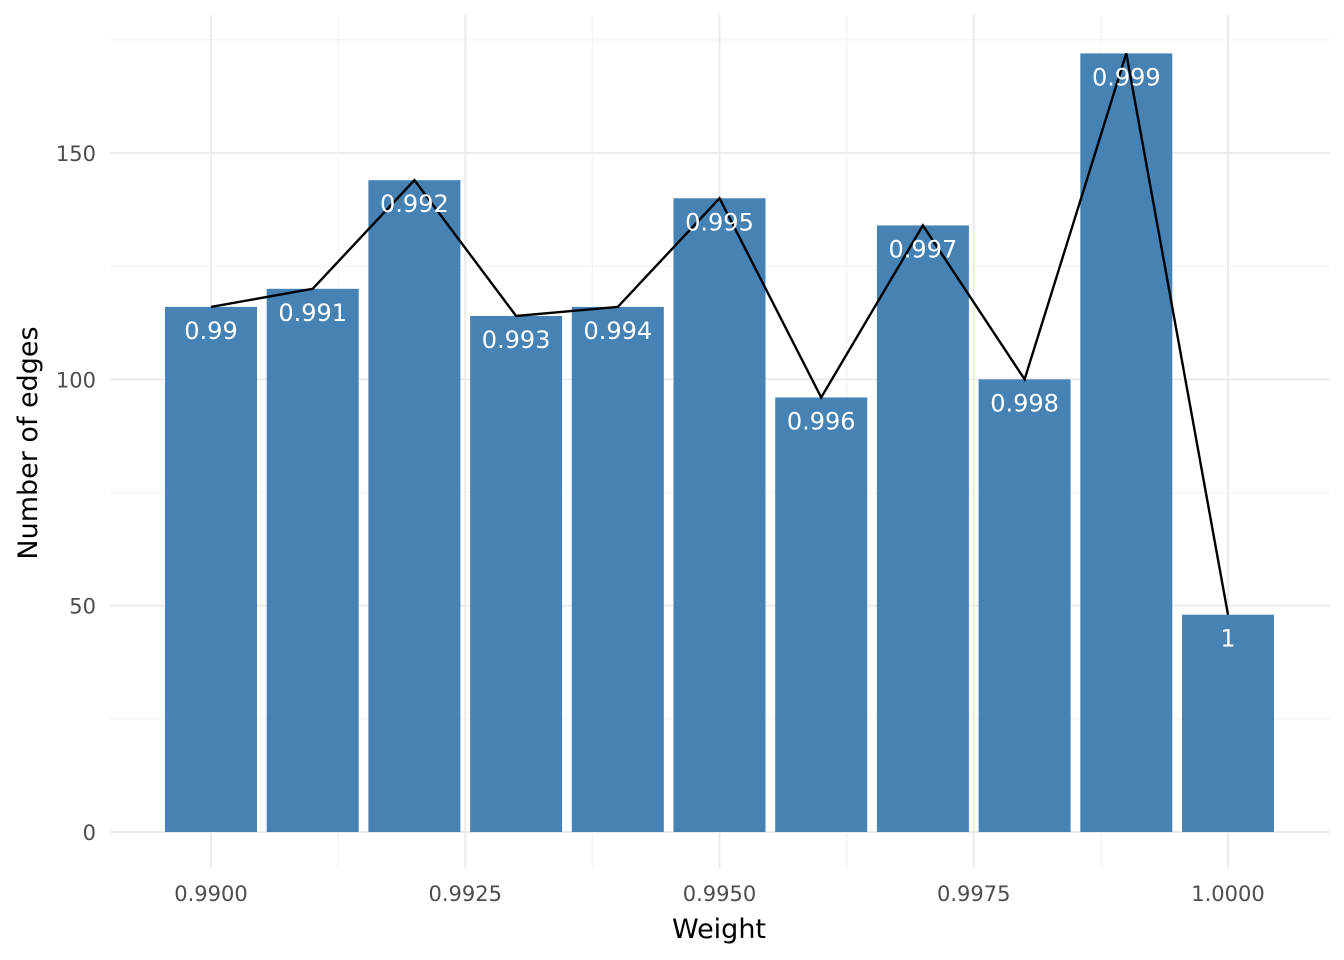 The width and height of the screenshot is (1344, 960). Describe the element at coordinates (617, 331) in the screenshot. I see `bar-label: 0.994` at that location.